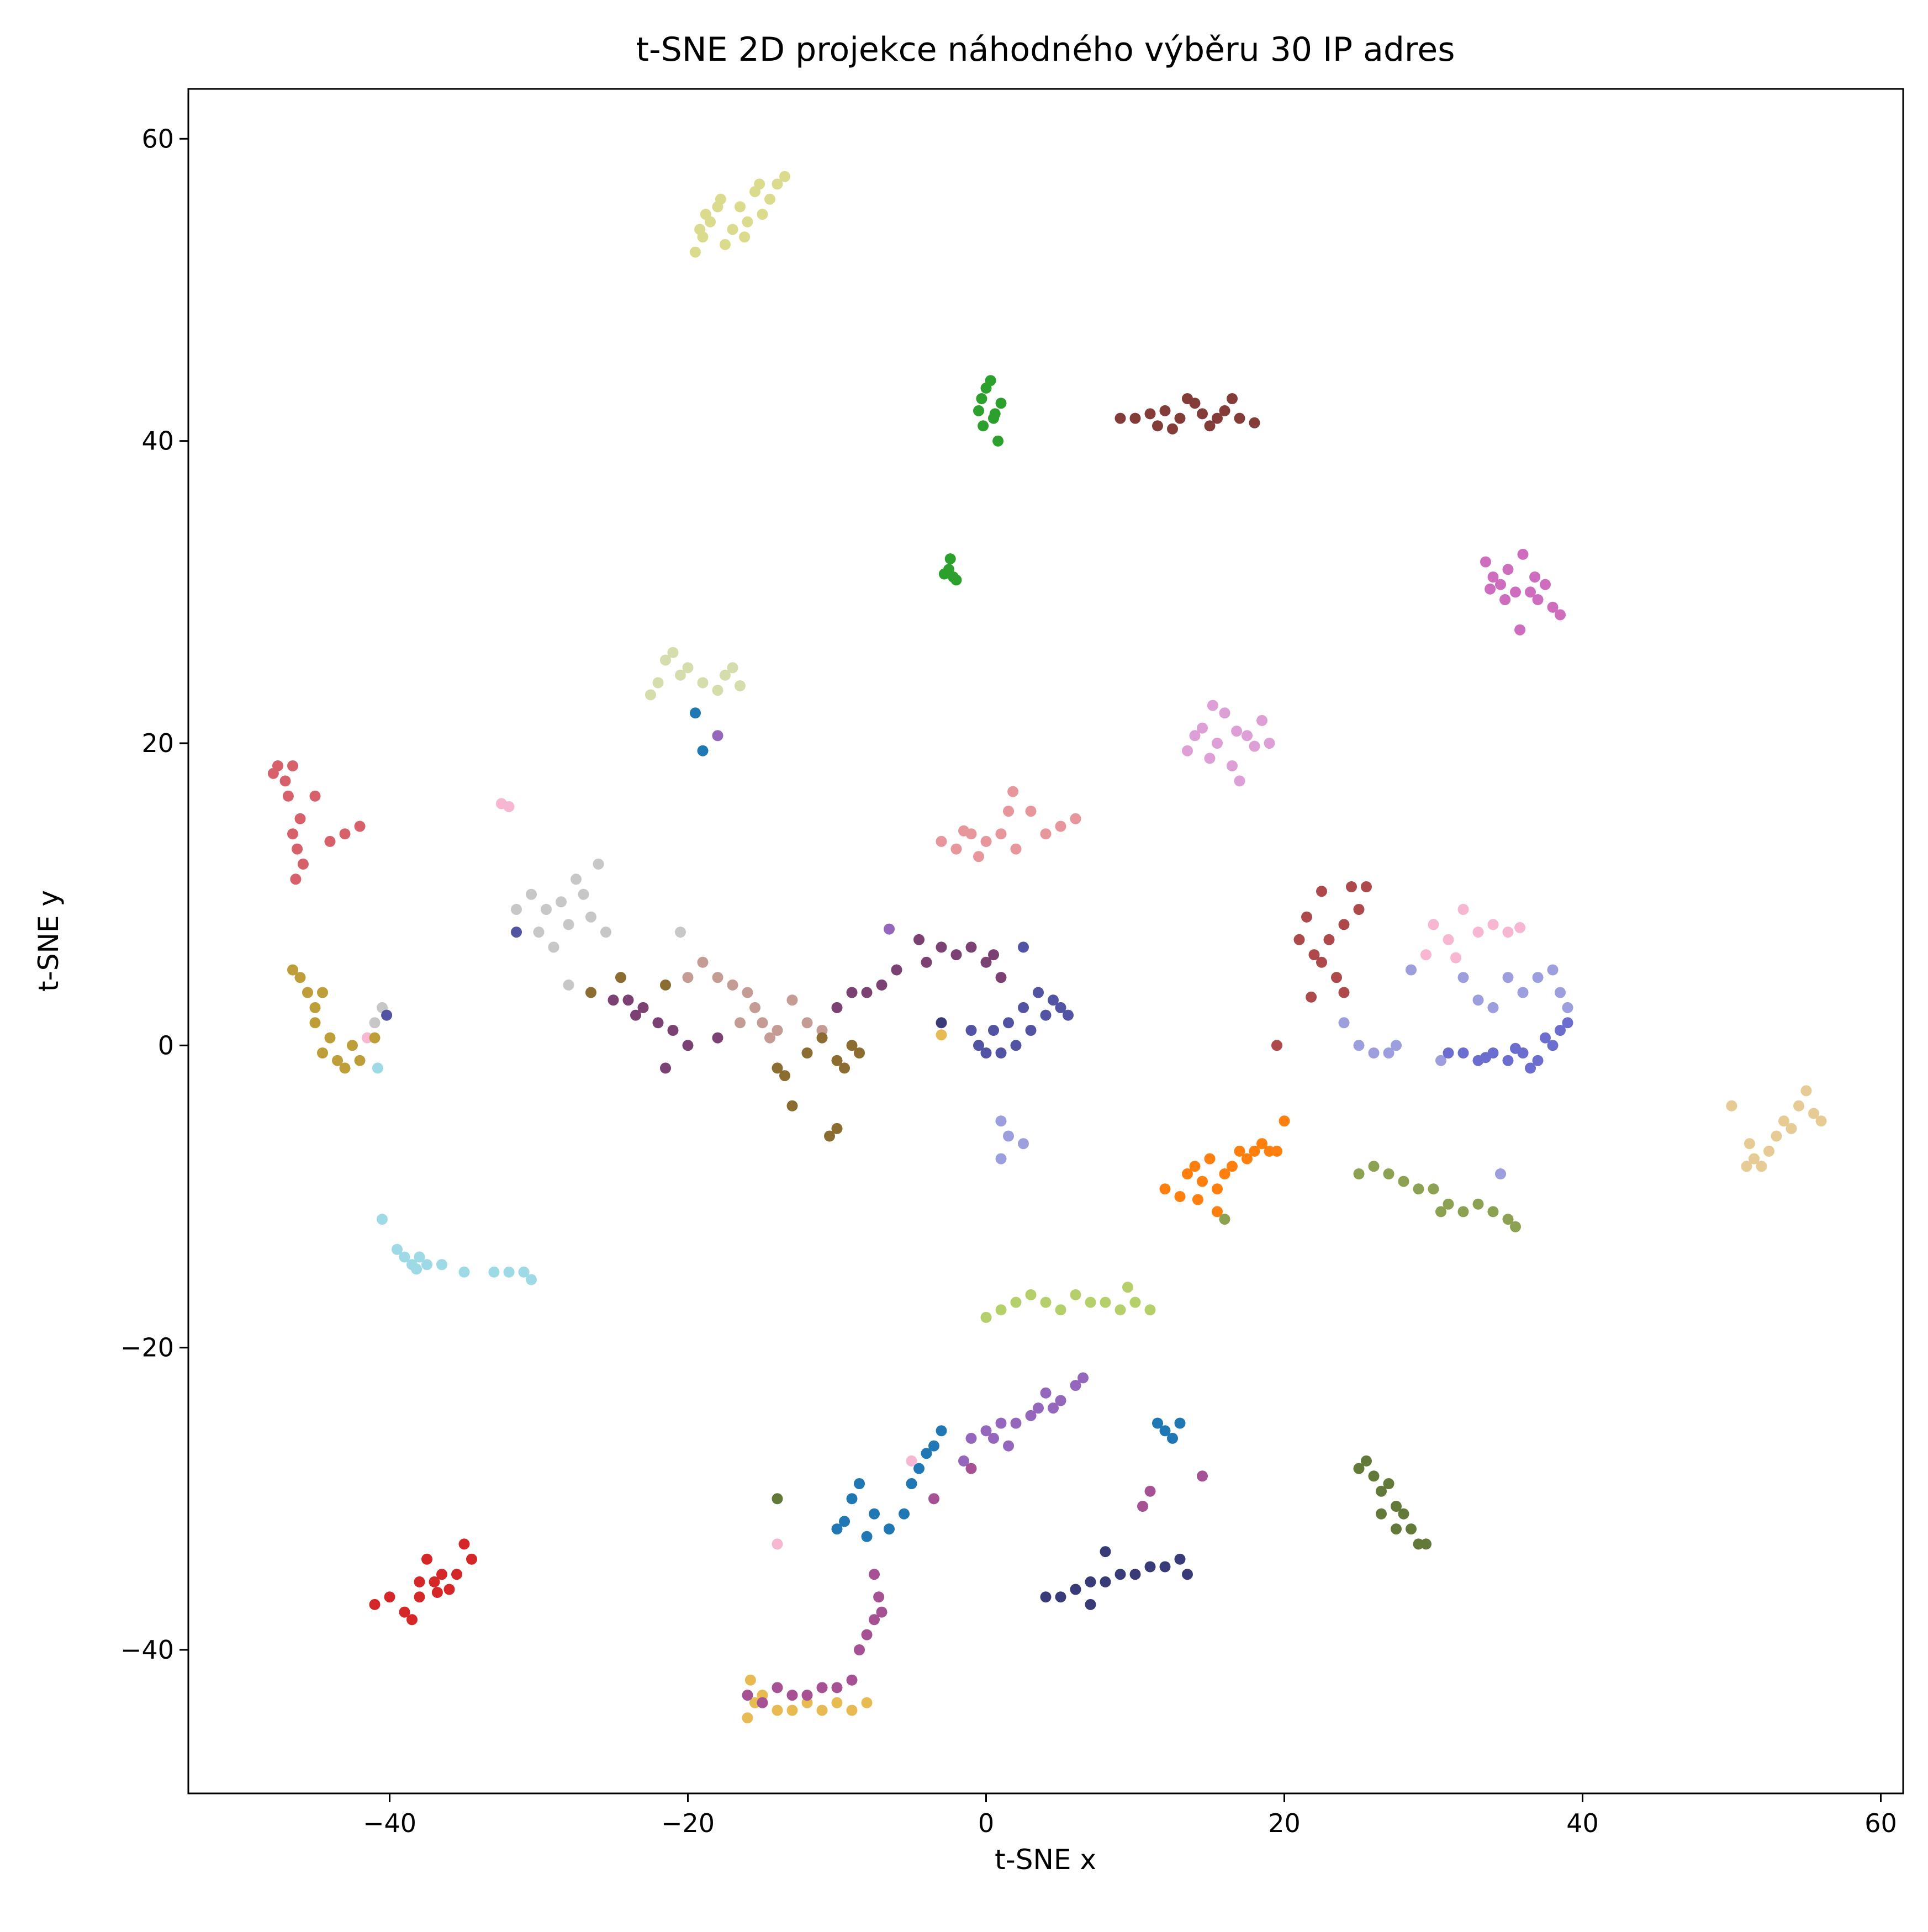  I want to click on y-axis-ticks: −40 −20 0 20 40 60, so click(154, 894).